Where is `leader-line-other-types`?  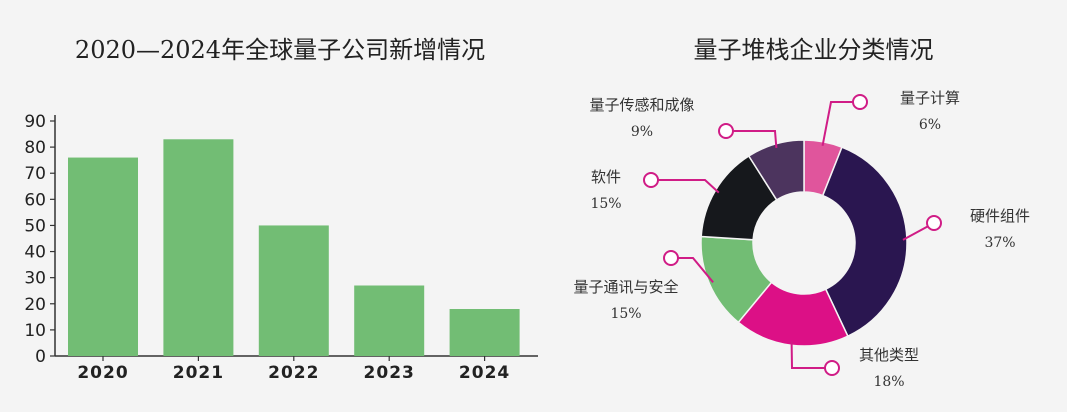 leader-line-other-types is located at coordinates (811, 355).